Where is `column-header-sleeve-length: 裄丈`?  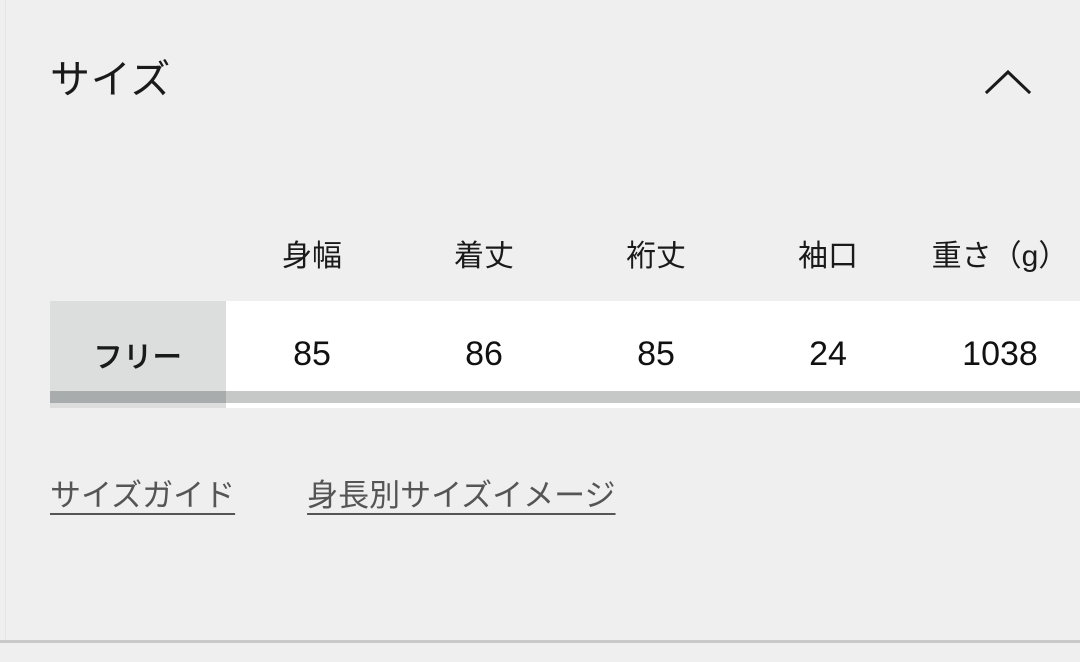 column-header-sleeve-length: 裄丈 is located at coordinates (656, 258).